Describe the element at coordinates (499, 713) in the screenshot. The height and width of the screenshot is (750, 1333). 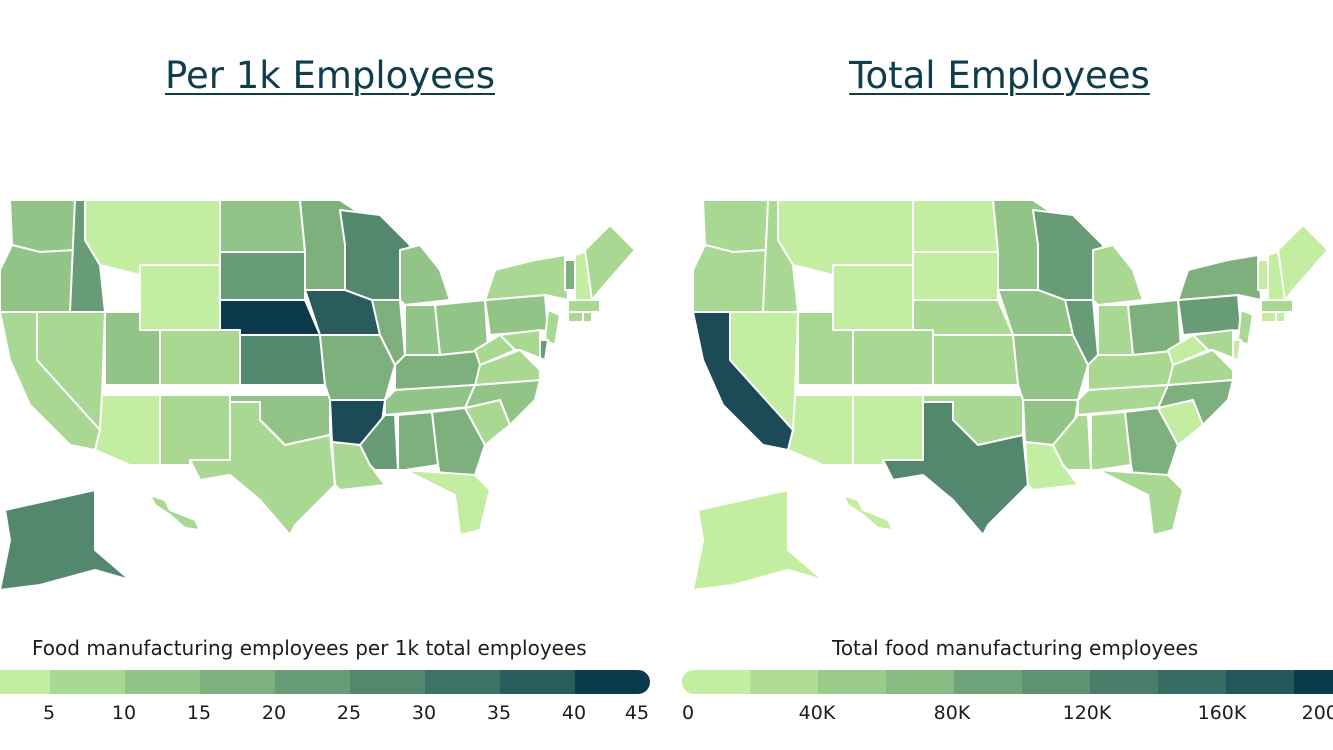
I see `legend-tick-label: 35` at that location.